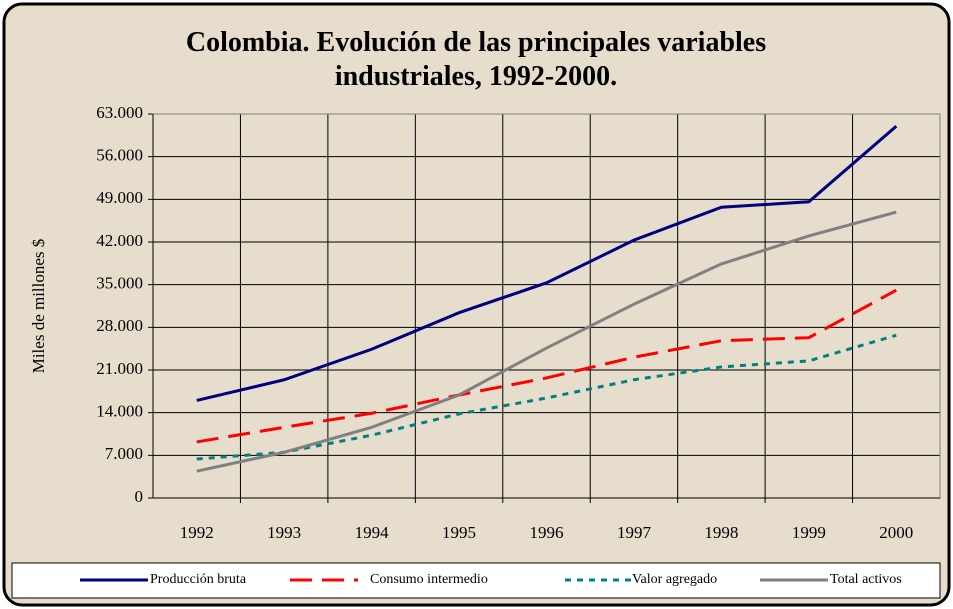 The image size is (953, 609). What do you see at coordinates (547, 532) in the screenshot?
I see `x-tick-label: 1996` at bounding box center [547, 532].